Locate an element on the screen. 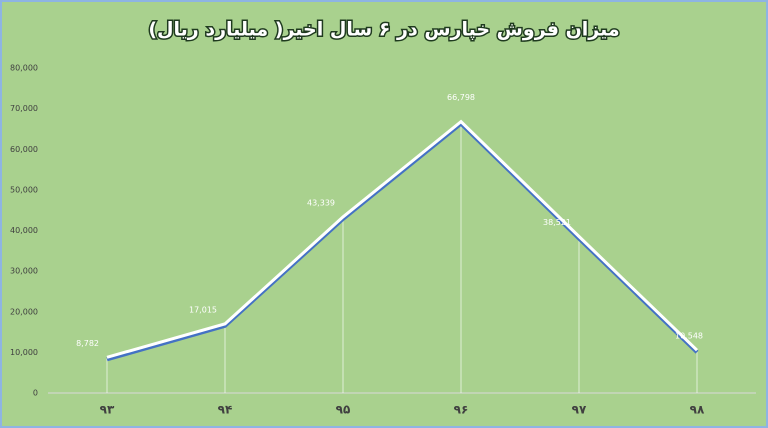 The image size is (768, 428). y-tick-label: 50,000 is located at coordinates (24, 189).